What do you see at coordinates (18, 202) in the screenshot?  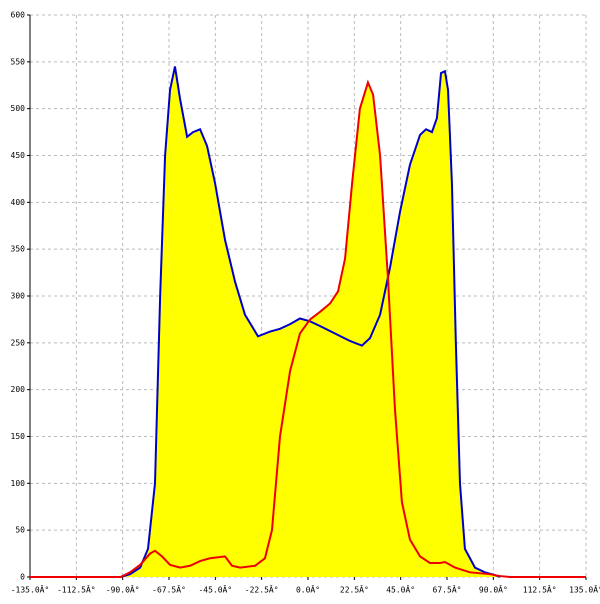 I see `y-tick-label: 400` at bounding box center [18, 202].